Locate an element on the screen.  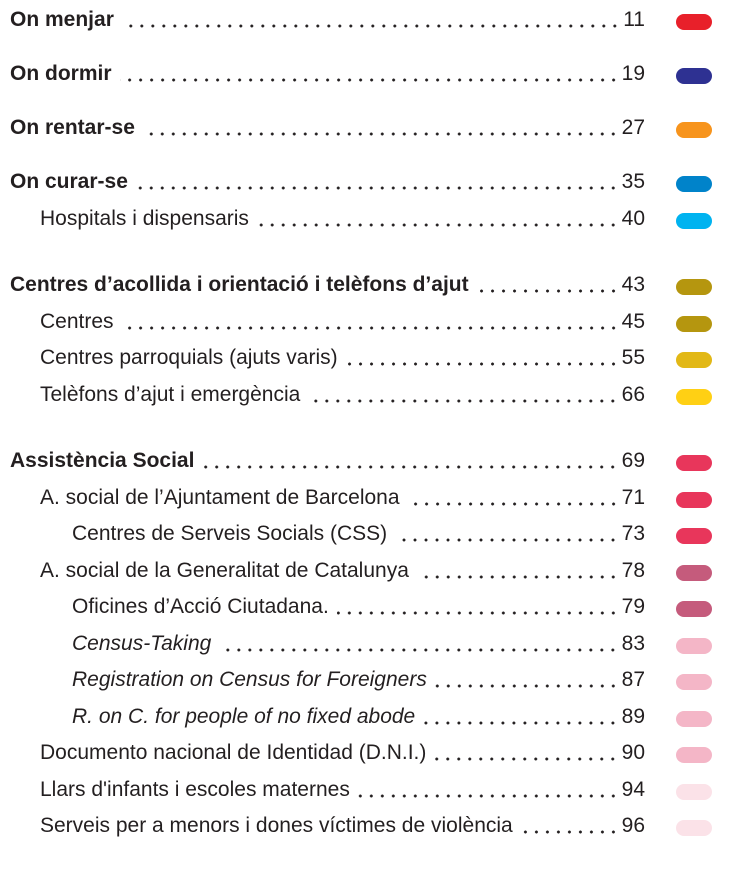
sub-entry: R. on C. for people of no fixed abode 89 is located at coordinates (358, 717).